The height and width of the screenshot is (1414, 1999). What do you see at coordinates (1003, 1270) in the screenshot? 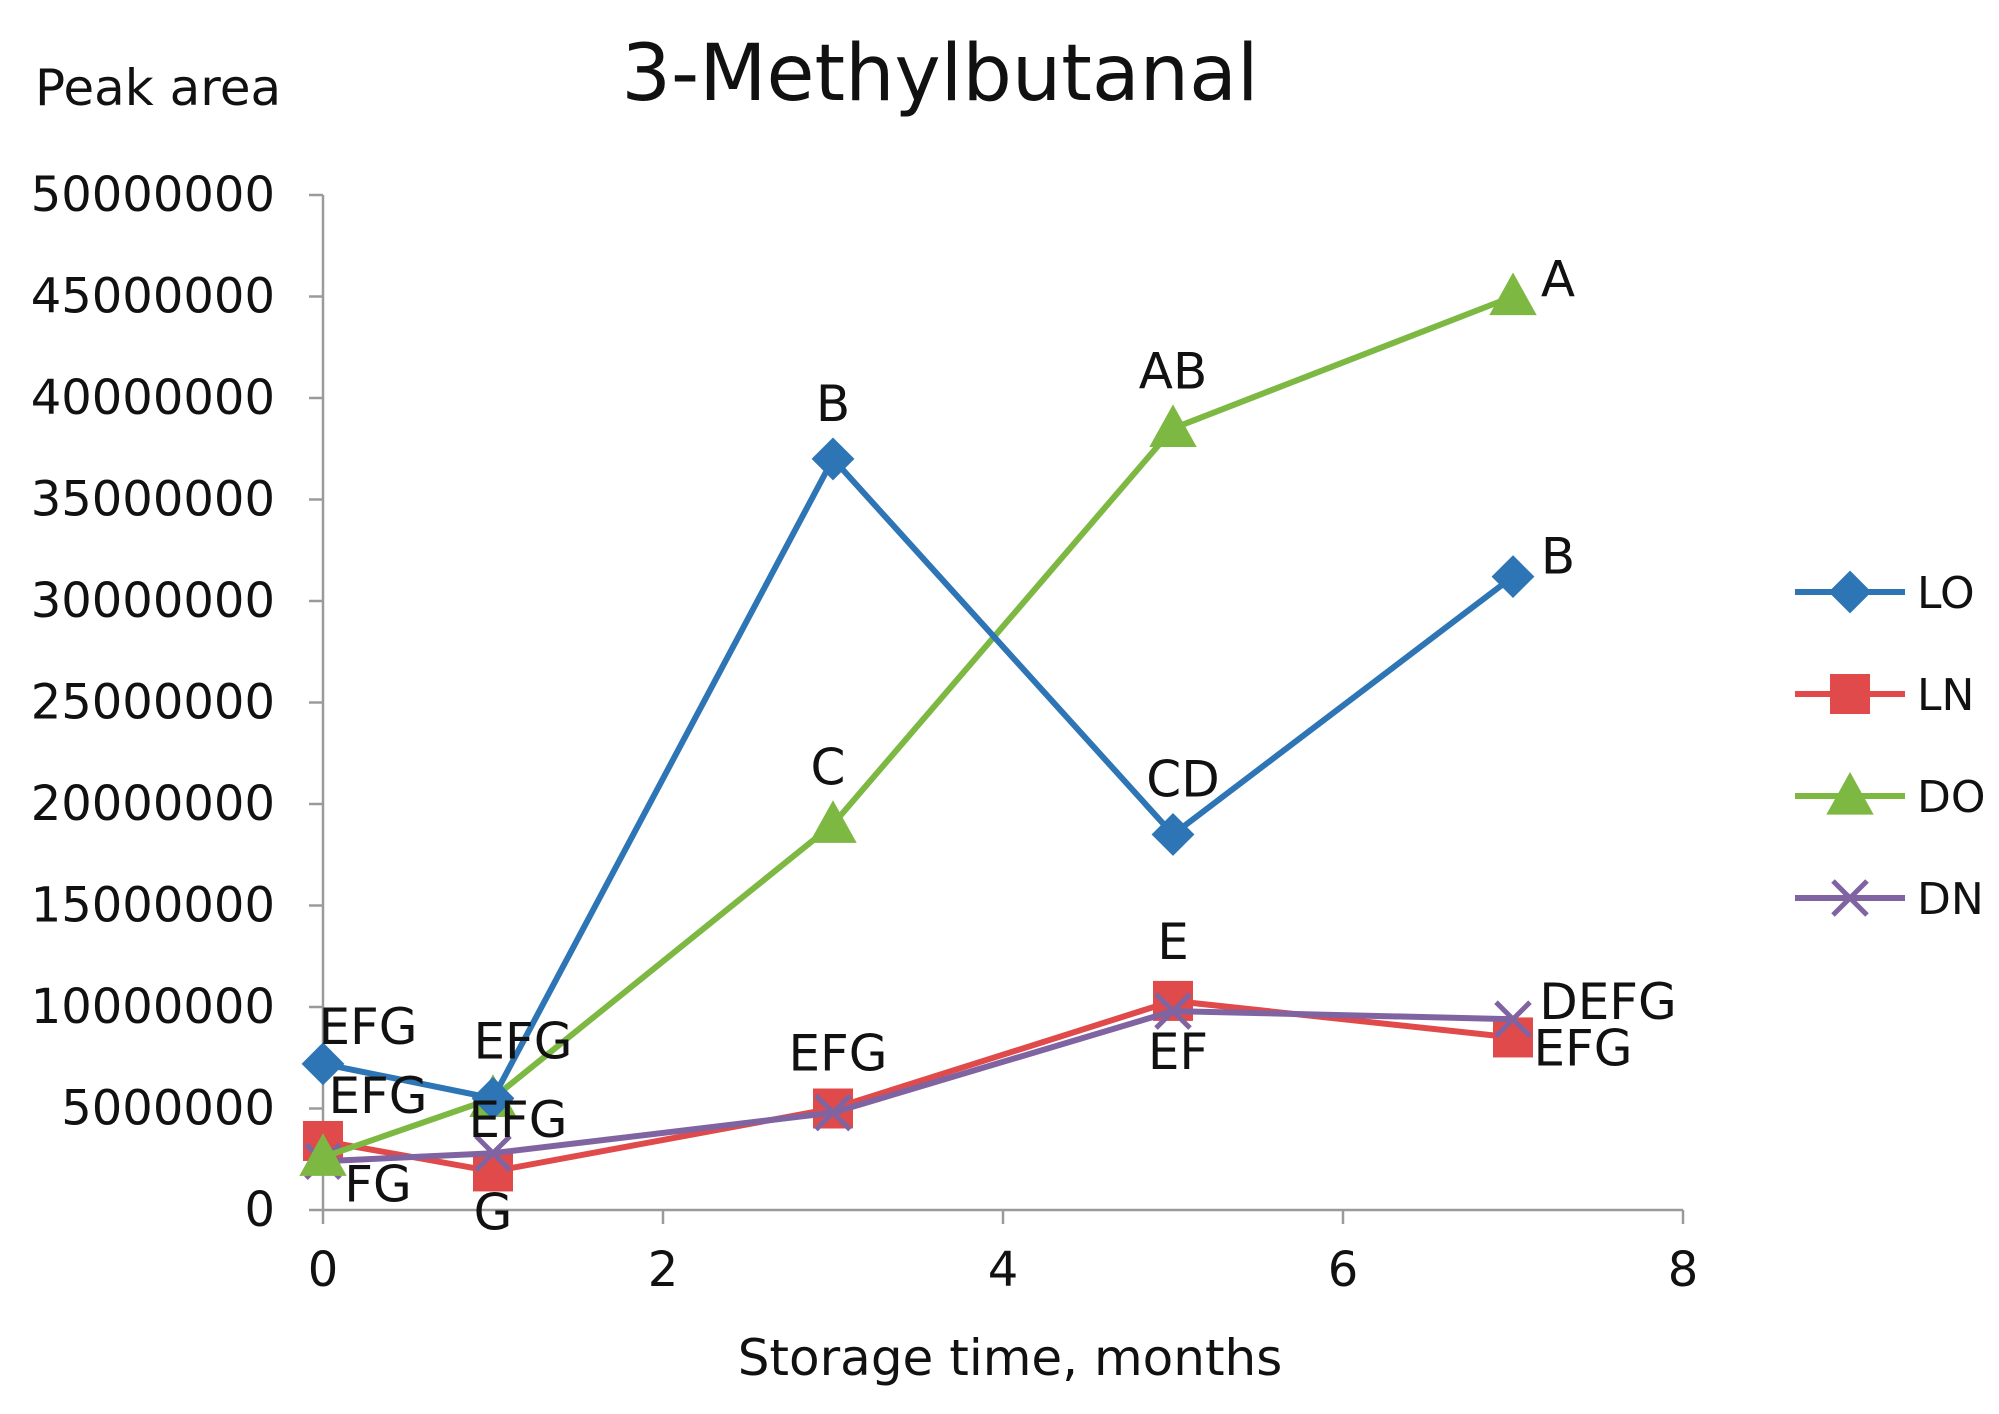
I see `x-tick-label: 4` at bounding box center [1003, 1270].